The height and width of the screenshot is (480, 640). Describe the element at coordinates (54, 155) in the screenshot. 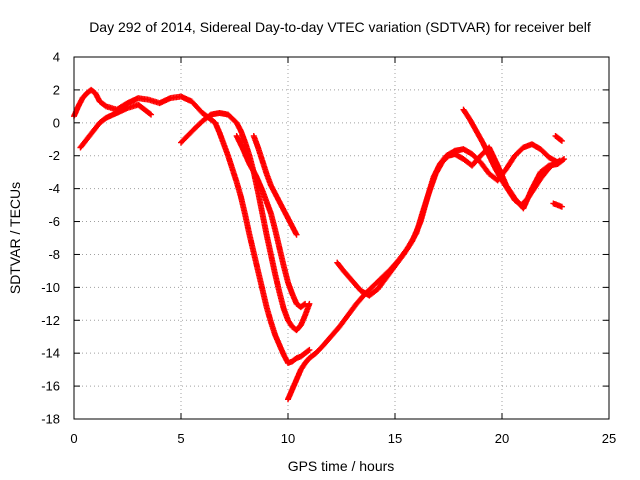

I see `y-tick-label: -2` at that location.